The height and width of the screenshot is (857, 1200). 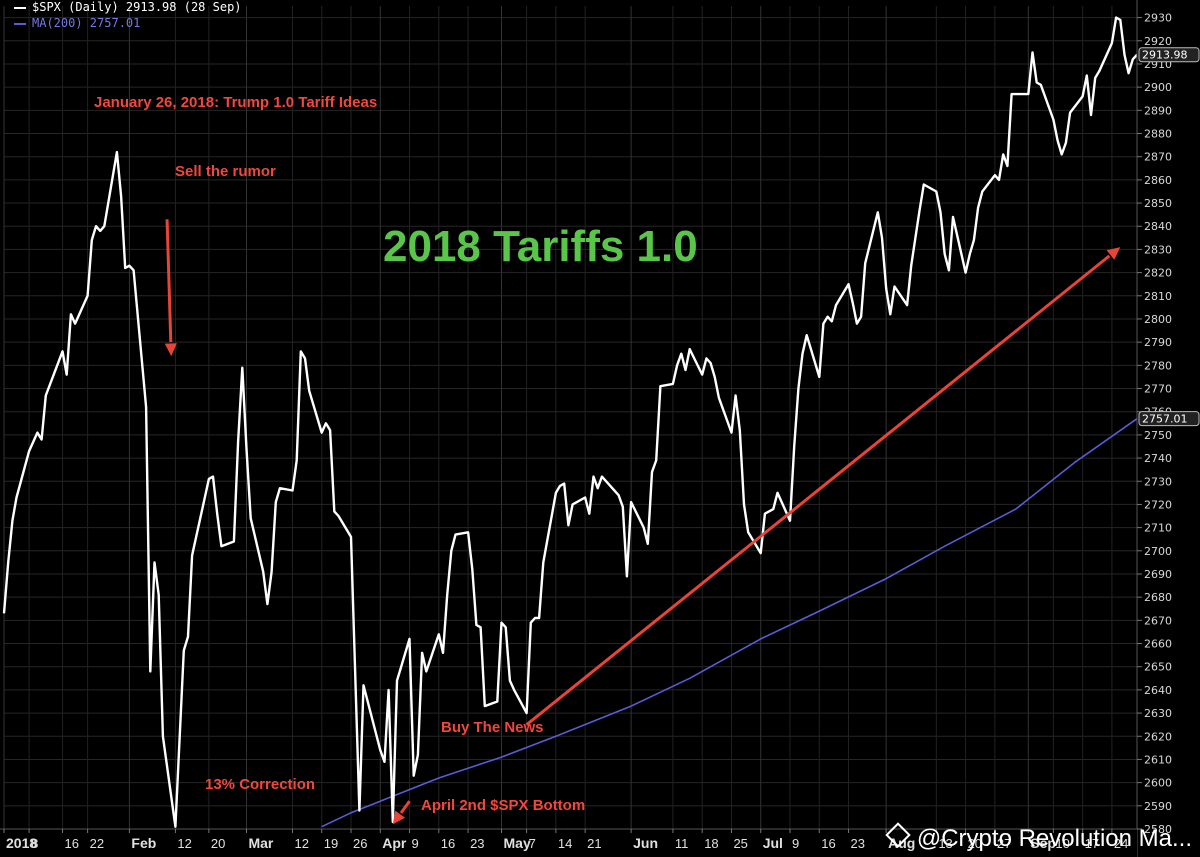 I want to click on x-tick-label: 19, so click(x=331, y=843).